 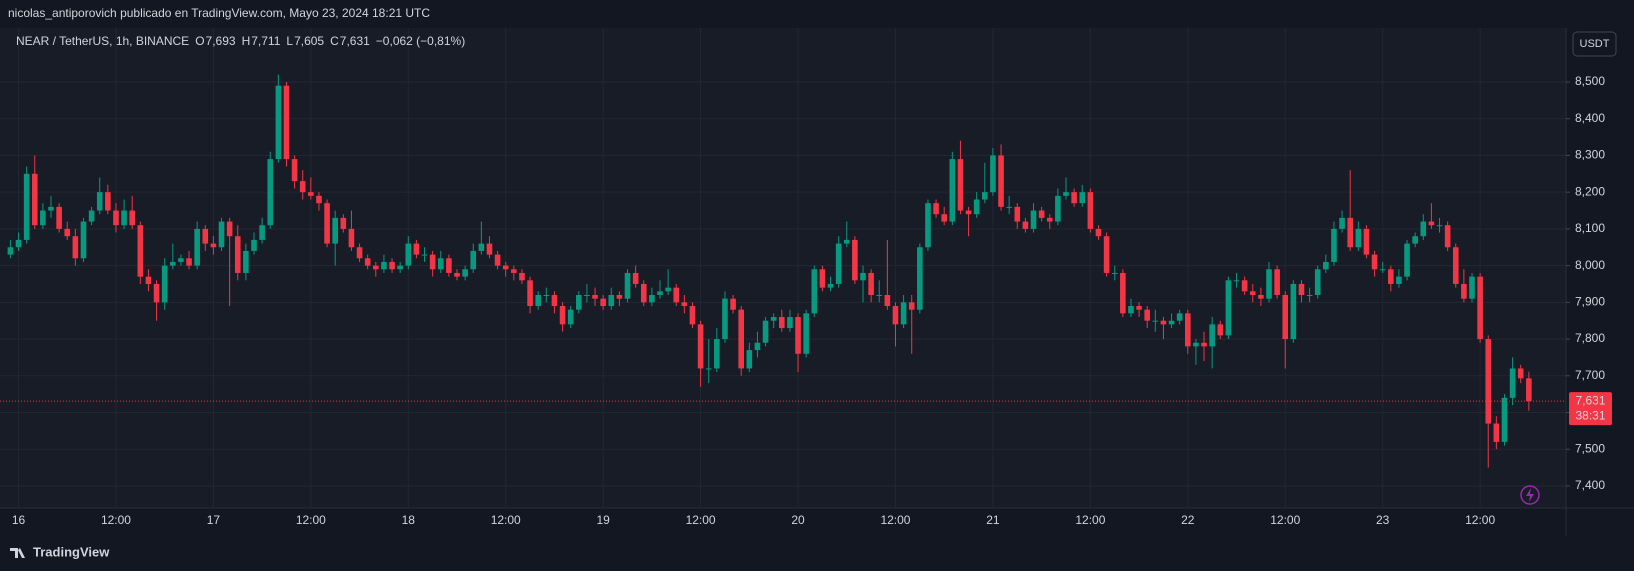 What do you see at coordinates (199, 41) in the screenshot?
I see `legend-key: O` at bounding box center [199, 41].